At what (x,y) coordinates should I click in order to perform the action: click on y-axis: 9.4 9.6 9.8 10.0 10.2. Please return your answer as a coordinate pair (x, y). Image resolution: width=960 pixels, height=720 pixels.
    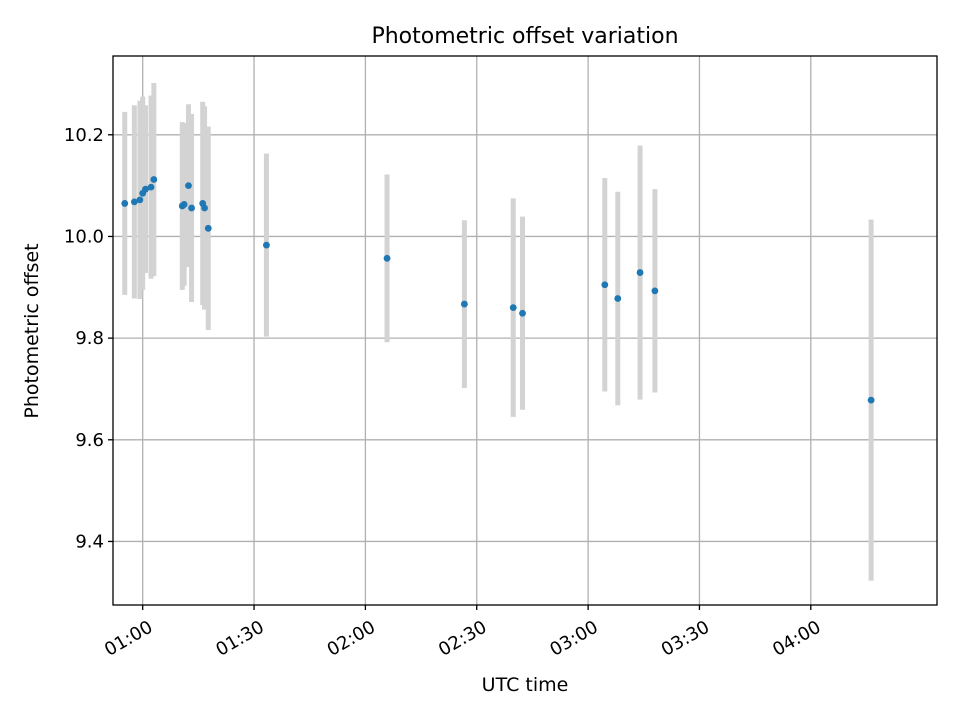
    Looking at the image, I should click on (88, 338).